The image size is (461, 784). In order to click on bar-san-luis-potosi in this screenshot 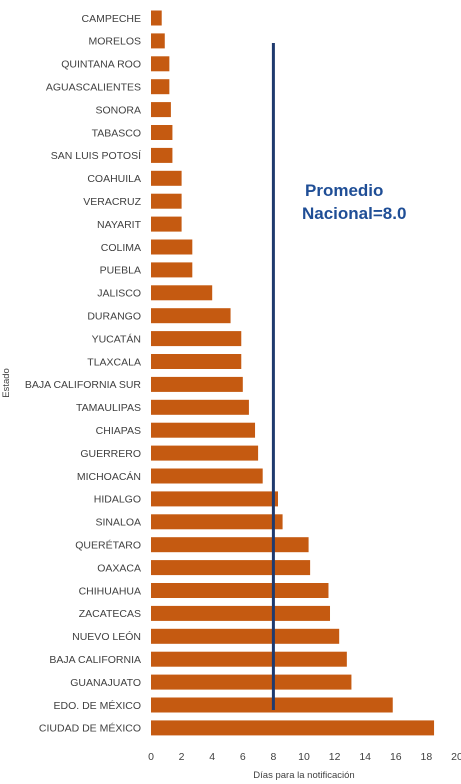, I will do `click(162, 155)`.